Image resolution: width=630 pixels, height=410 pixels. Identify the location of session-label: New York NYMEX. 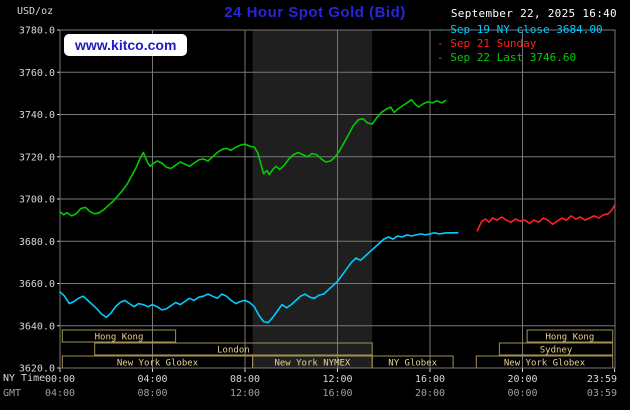
(312, 364).